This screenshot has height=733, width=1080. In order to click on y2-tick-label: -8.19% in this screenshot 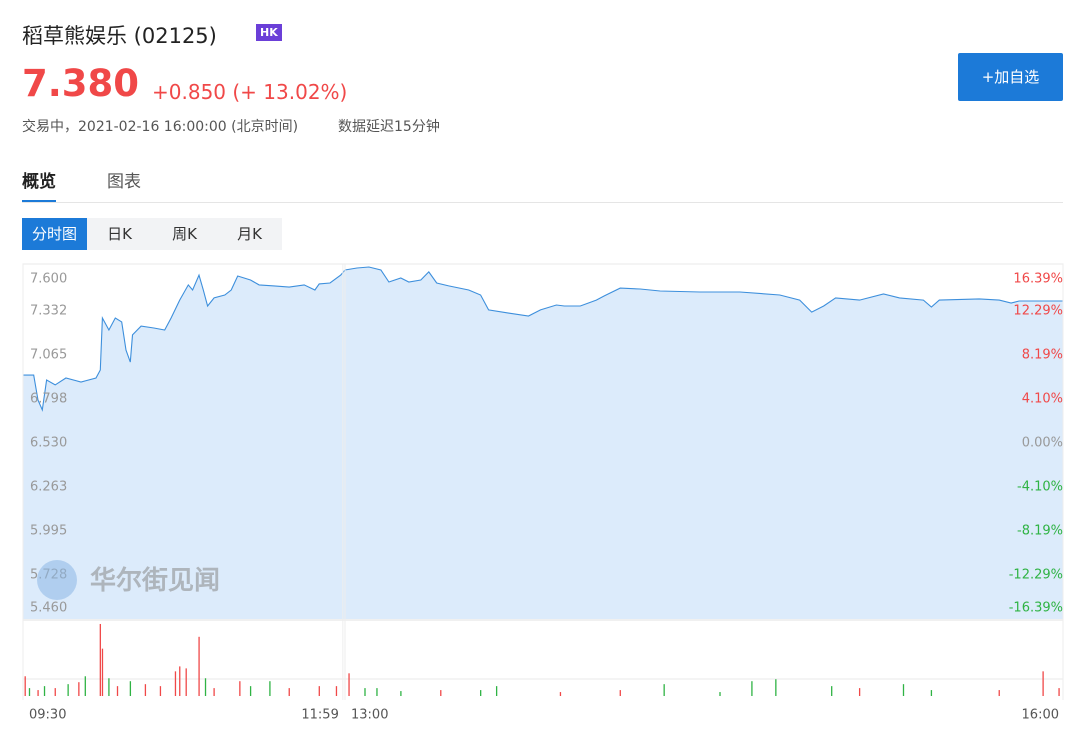, I will do `click(1040, 530)`.